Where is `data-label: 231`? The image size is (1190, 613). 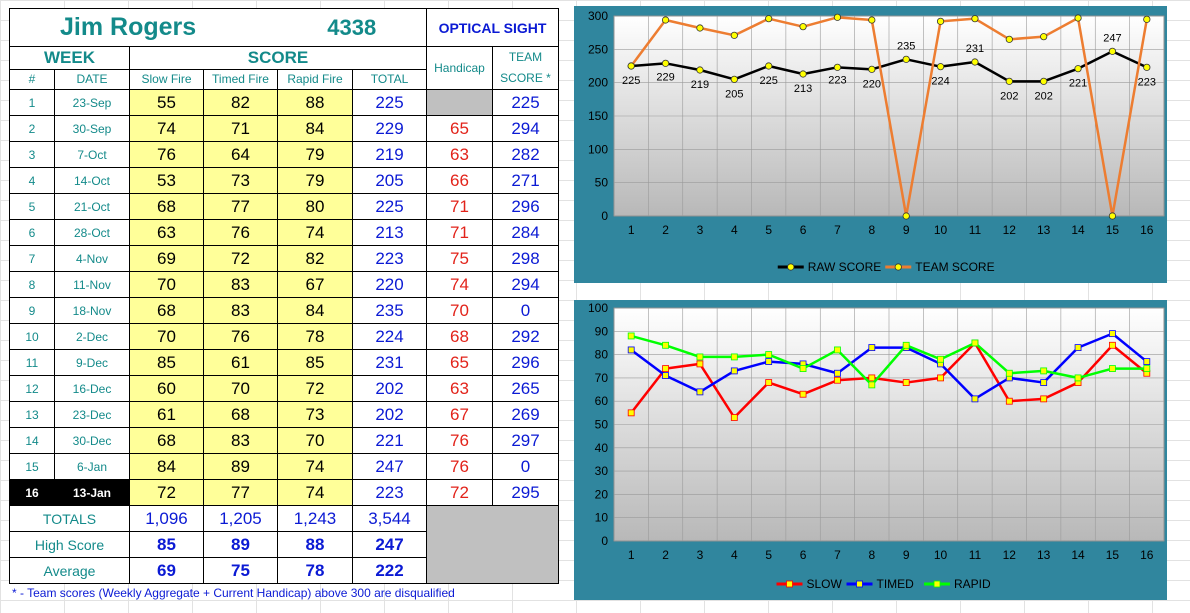
data-label: 231 is located at coordinates (975, 49).